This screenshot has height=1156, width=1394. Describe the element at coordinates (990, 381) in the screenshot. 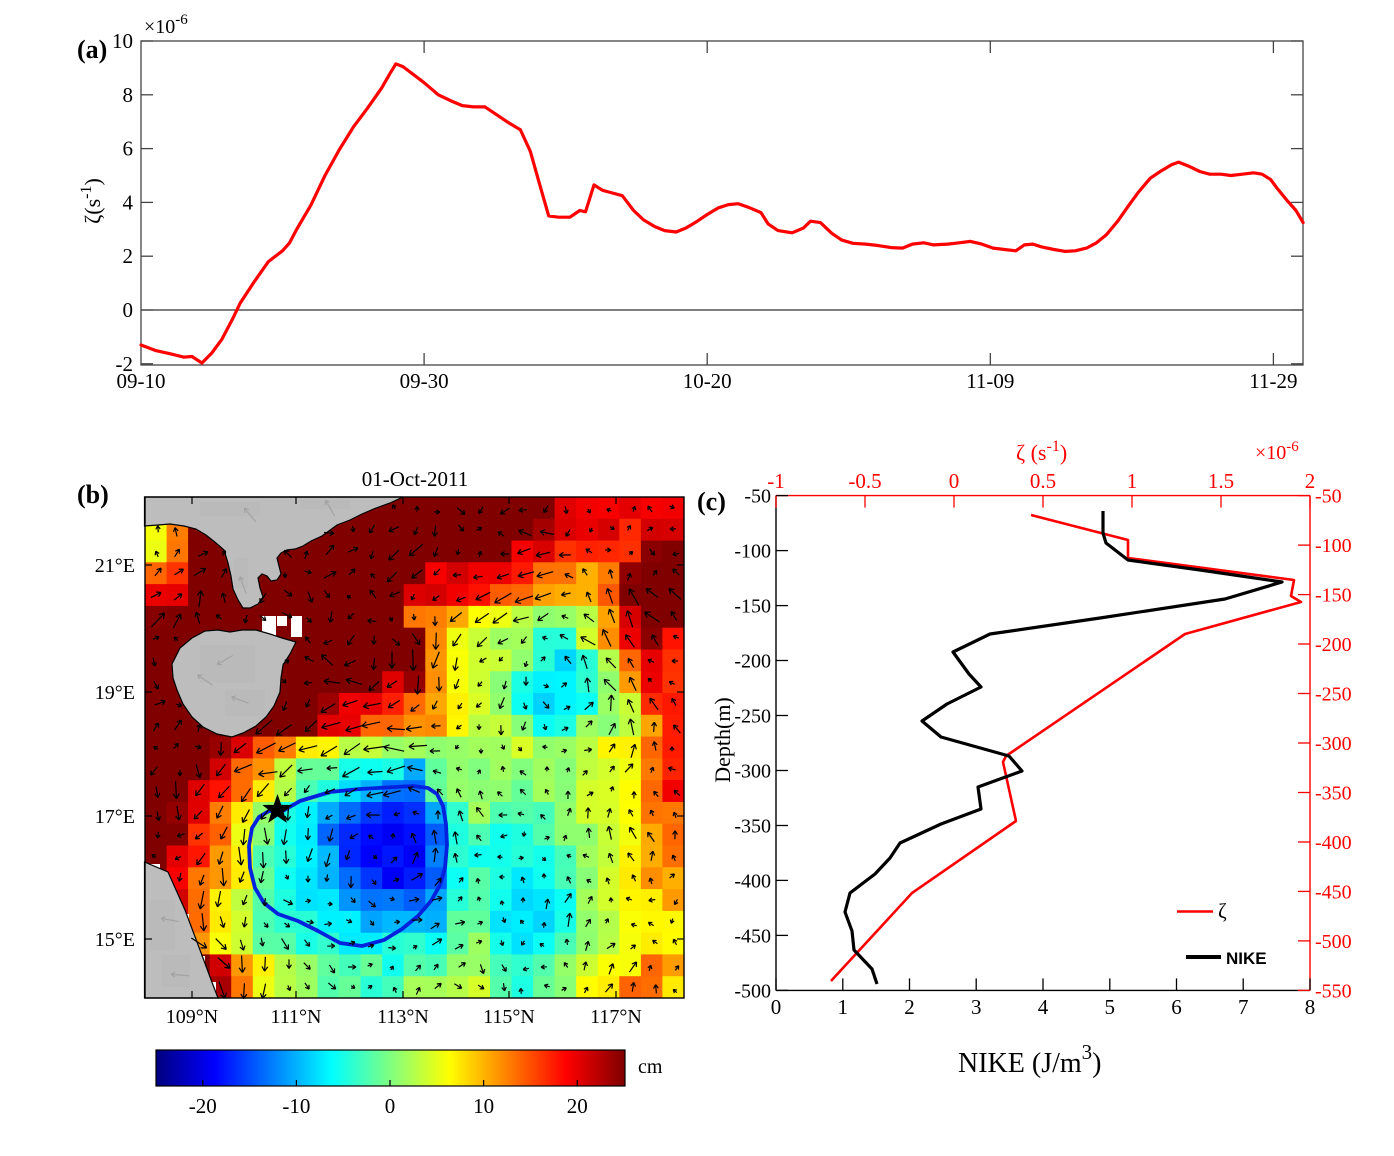

I see `svg-text: 11-09` at that location.